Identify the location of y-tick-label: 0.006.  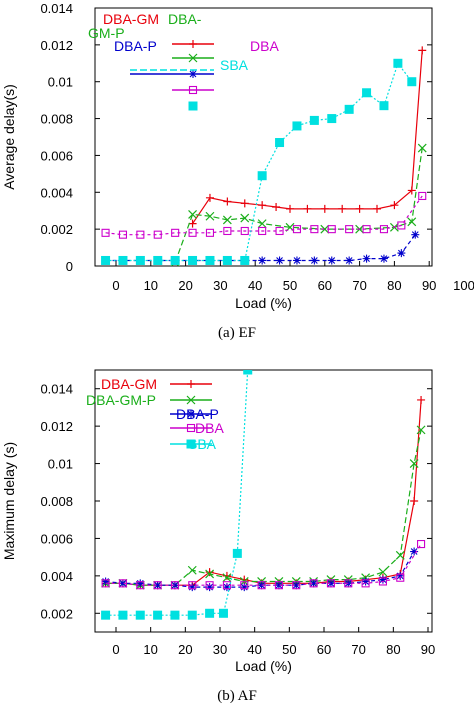
(56, 538).